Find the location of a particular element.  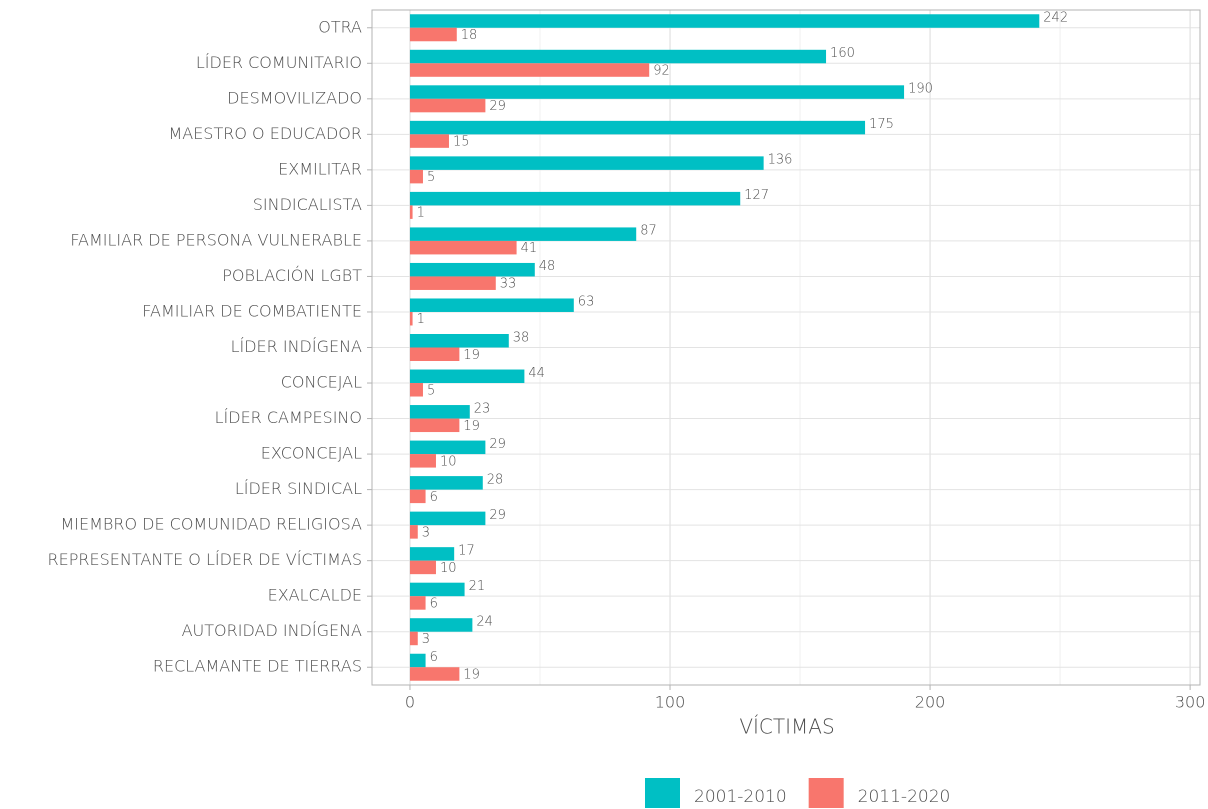

value-label: 17 is located at coordinates (466, 550).